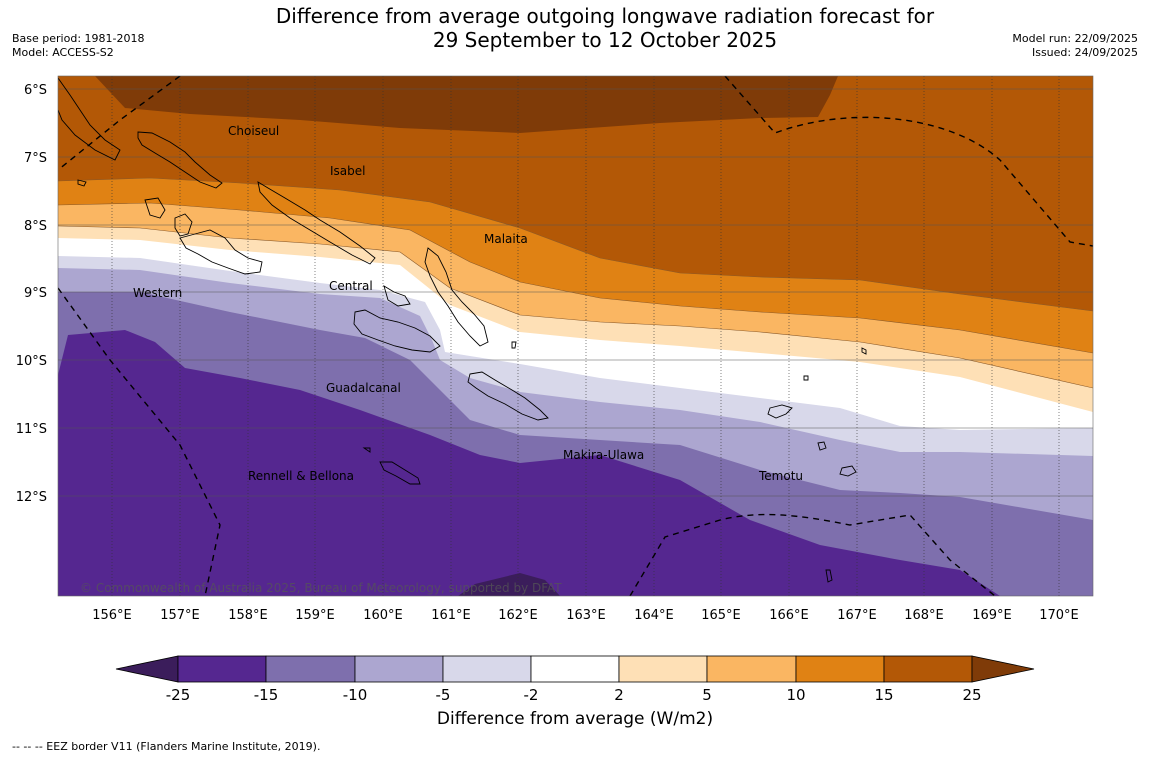 The width and height of the screenshot is (1150, 758). What do you see at coordinates (178, 695) in the screenshot?
I see `colorbar-tick-label: -25` at bounding box center [178, 695].